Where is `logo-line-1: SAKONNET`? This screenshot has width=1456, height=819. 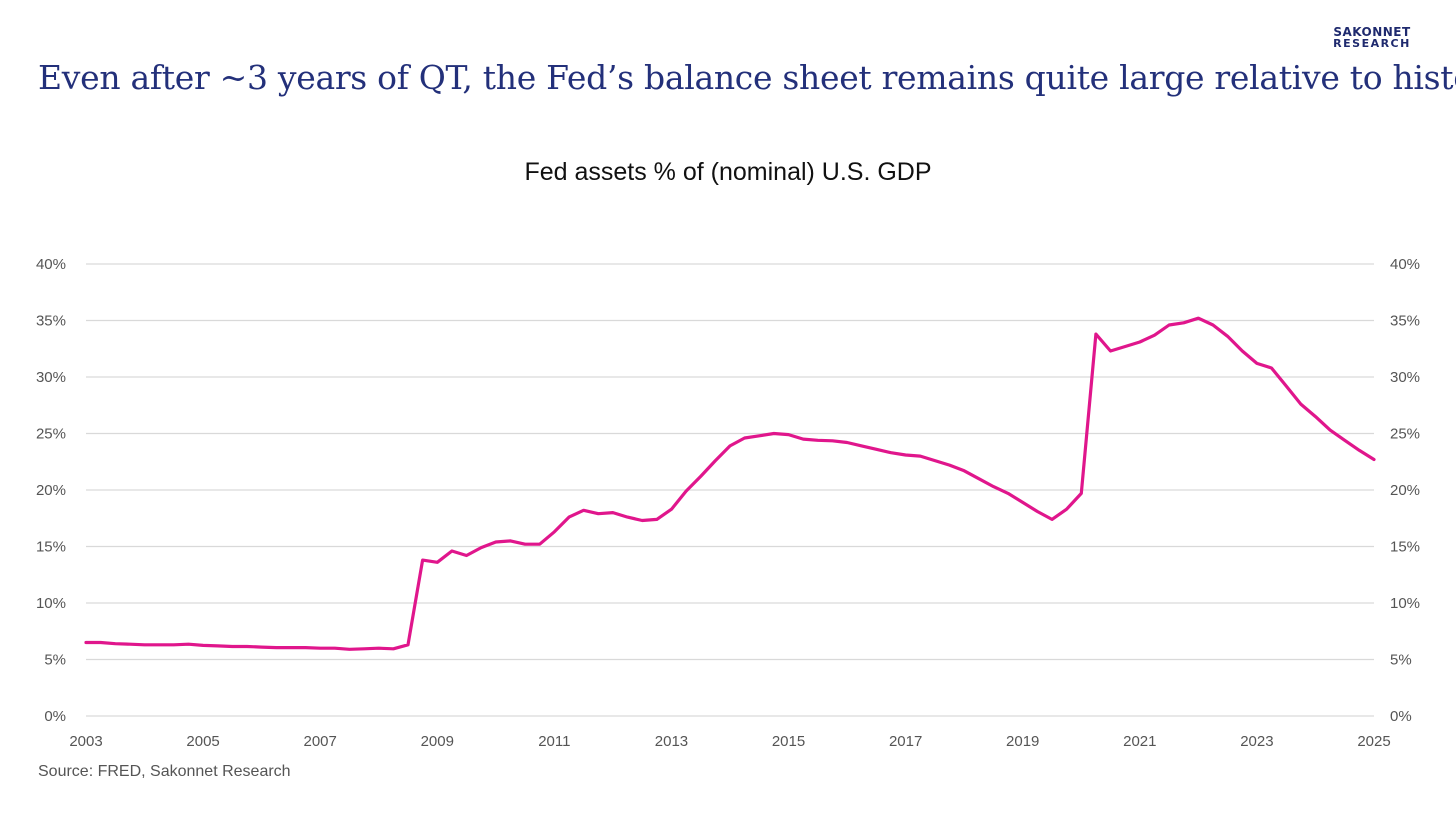
logo-line-1: SAKONNET is located at coordinates (1372, 32).